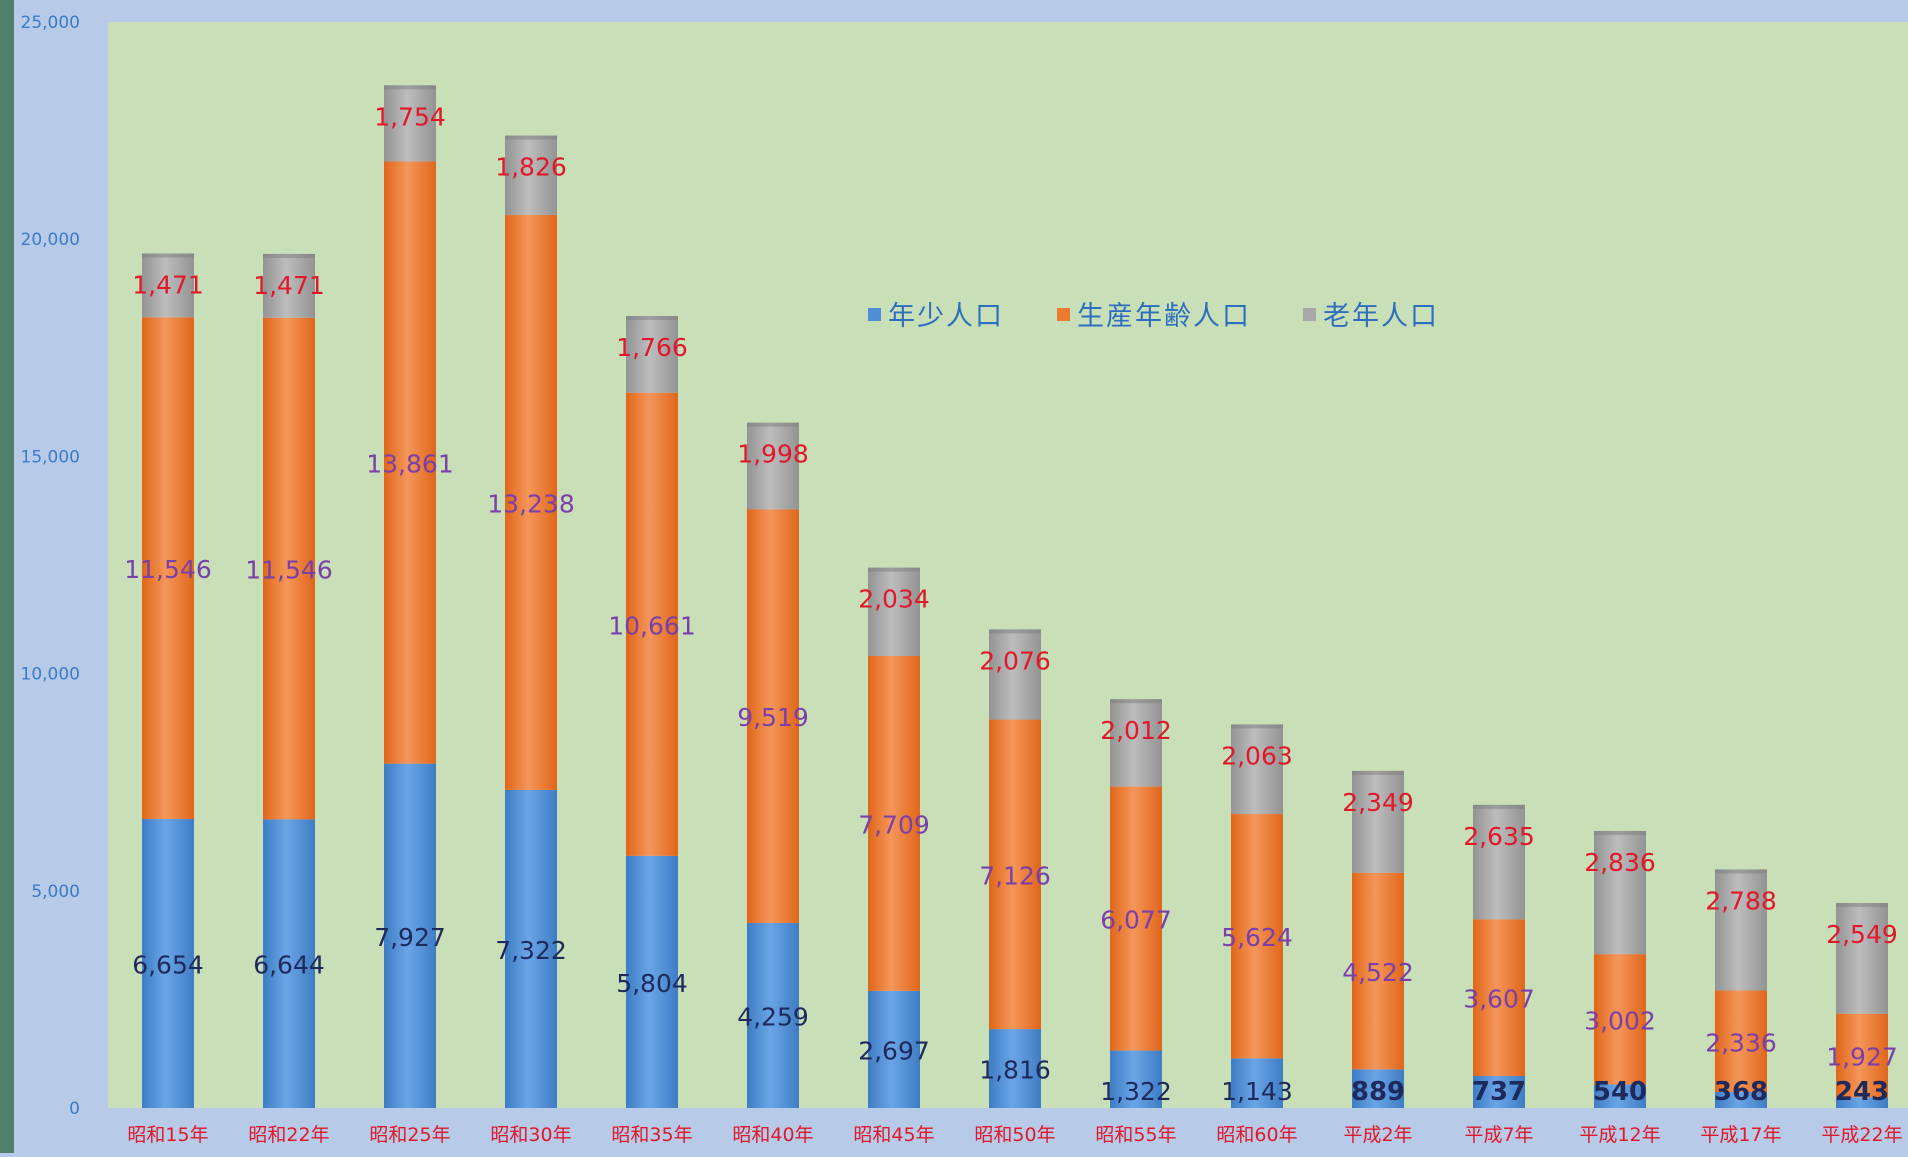  What do you see at coordinates (1740, 1135) in the screenshot?
I see `category-label: 平成17年` at bounding box center [1740, 1135].